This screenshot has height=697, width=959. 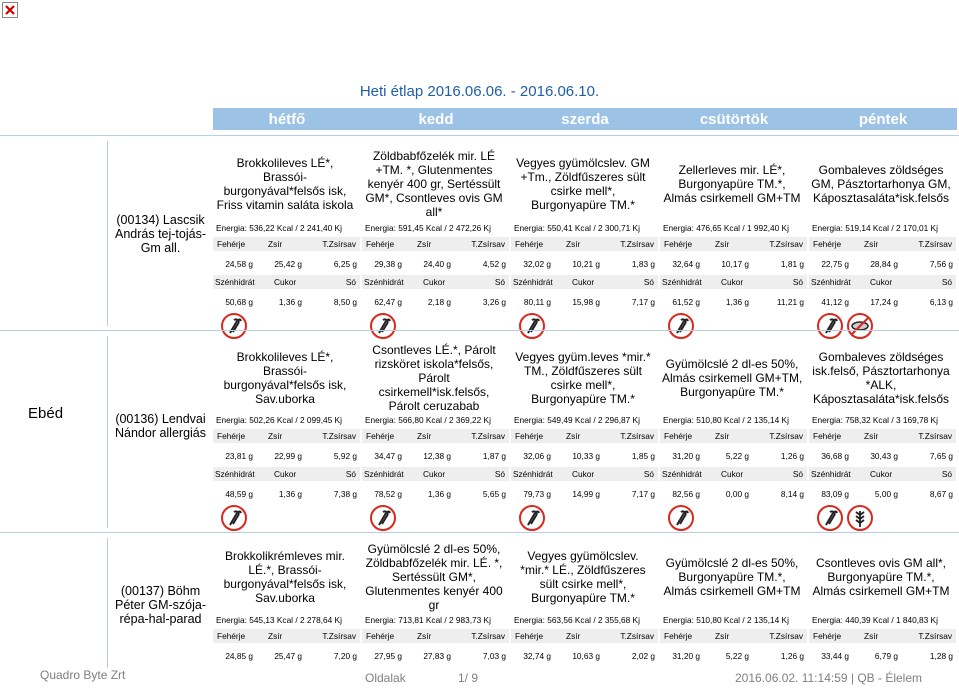 I want to click on nutrient-value: 15,98 g, so click(x=586, y=302).